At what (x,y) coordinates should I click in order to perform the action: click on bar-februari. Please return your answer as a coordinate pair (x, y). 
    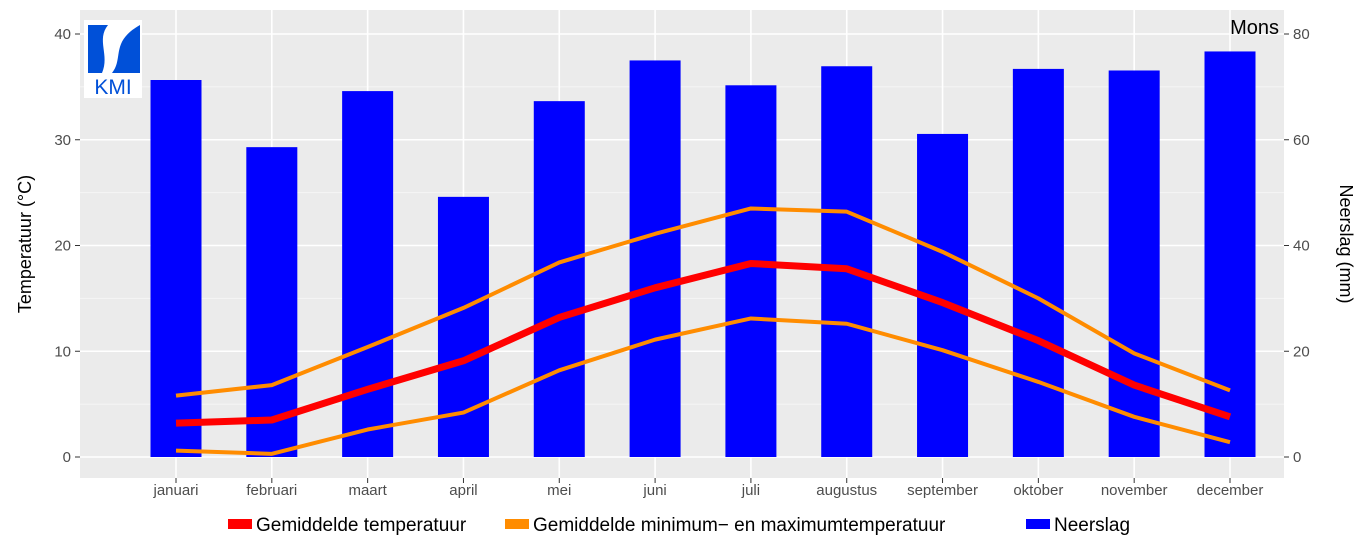
    Looking at the image, I should click on (272, 302).